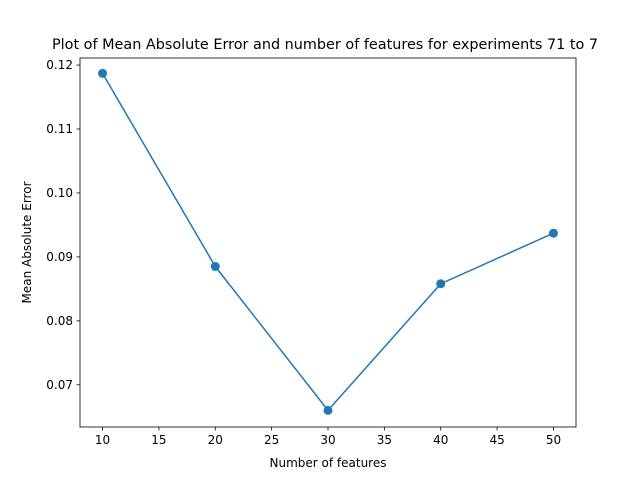  I want to click on x-tick-label: 45, so click(496, 440).